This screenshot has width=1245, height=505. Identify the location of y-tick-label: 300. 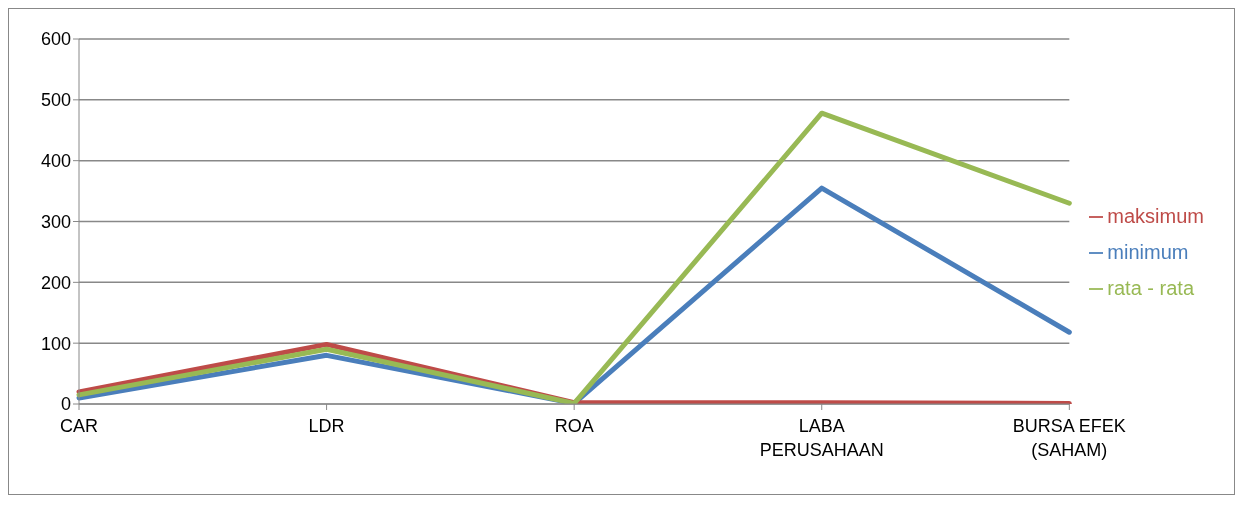
(55, 221).